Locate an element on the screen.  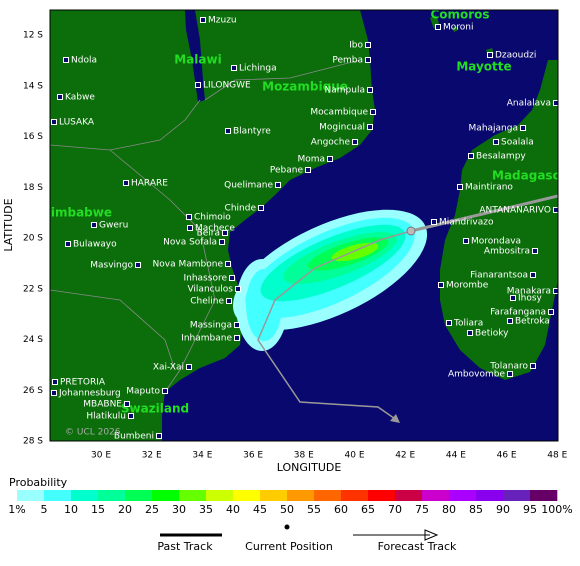
place-label: Quelimane is located at coordinates (248, 186).